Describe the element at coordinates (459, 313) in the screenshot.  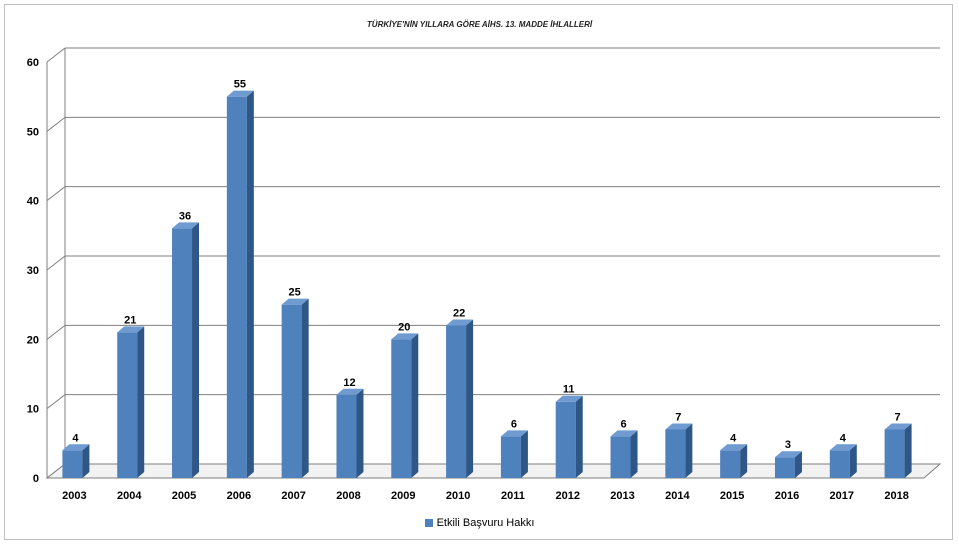
I see `data-label: 22` at that location.